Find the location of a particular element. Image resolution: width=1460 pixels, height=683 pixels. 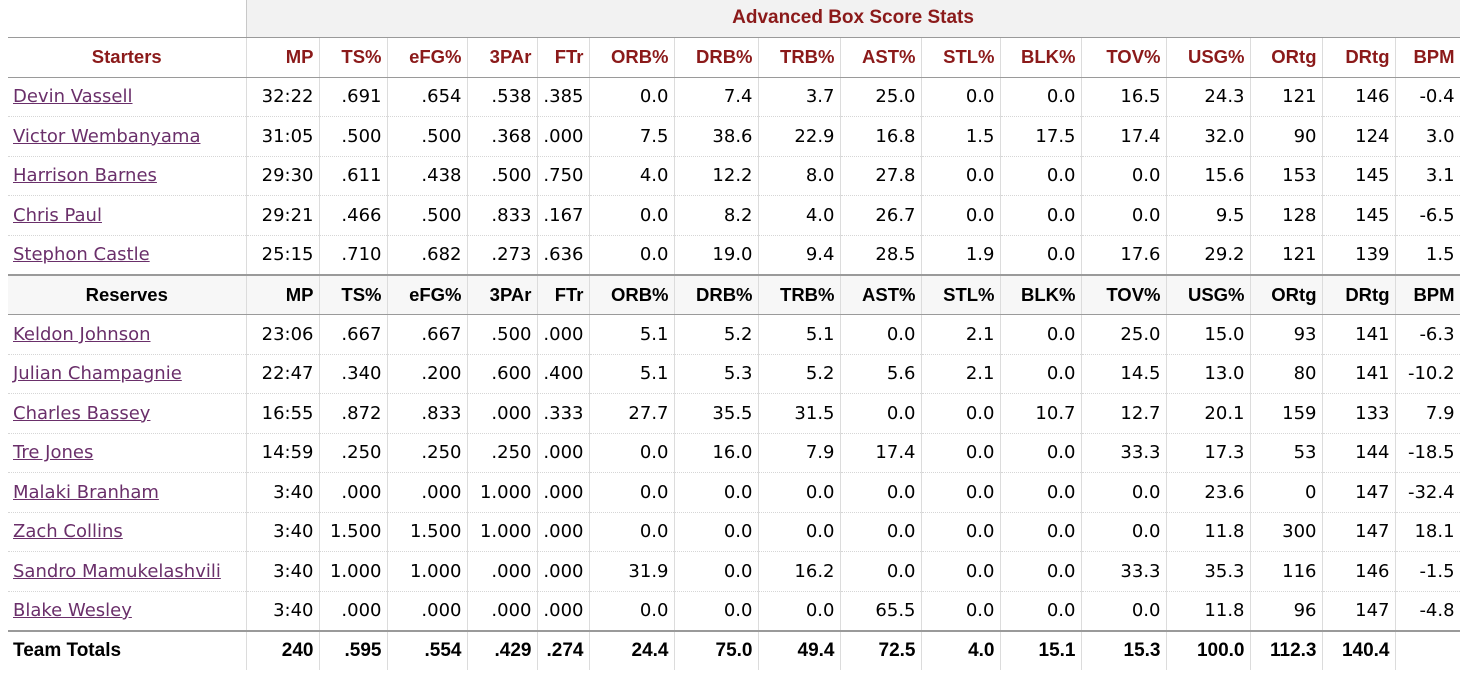

stat-cell-ortg: 121 is located at coordinates (1286, 255).